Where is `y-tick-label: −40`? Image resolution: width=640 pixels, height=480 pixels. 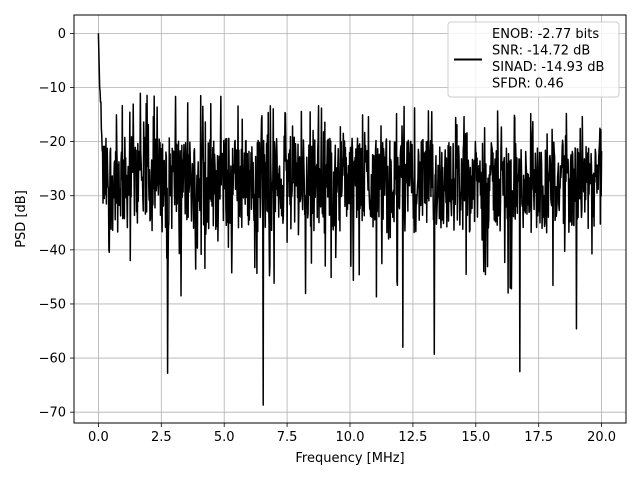 y-tick-label: −40 is located at coordinates (52, 250).